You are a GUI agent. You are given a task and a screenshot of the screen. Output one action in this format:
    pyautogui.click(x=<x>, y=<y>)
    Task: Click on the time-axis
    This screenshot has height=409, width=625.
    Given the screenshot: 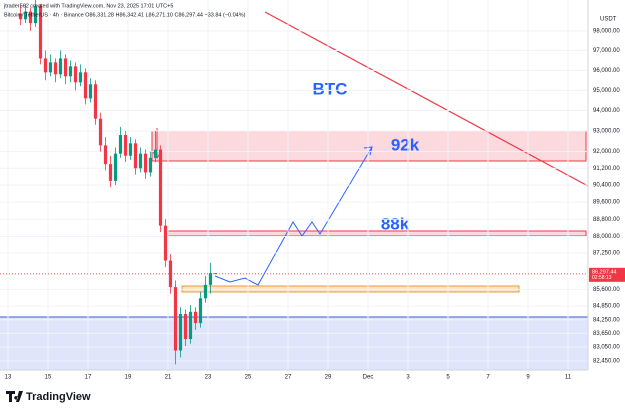 What is the action you would take?
    pyautogui.click(x=312, y=377)
    